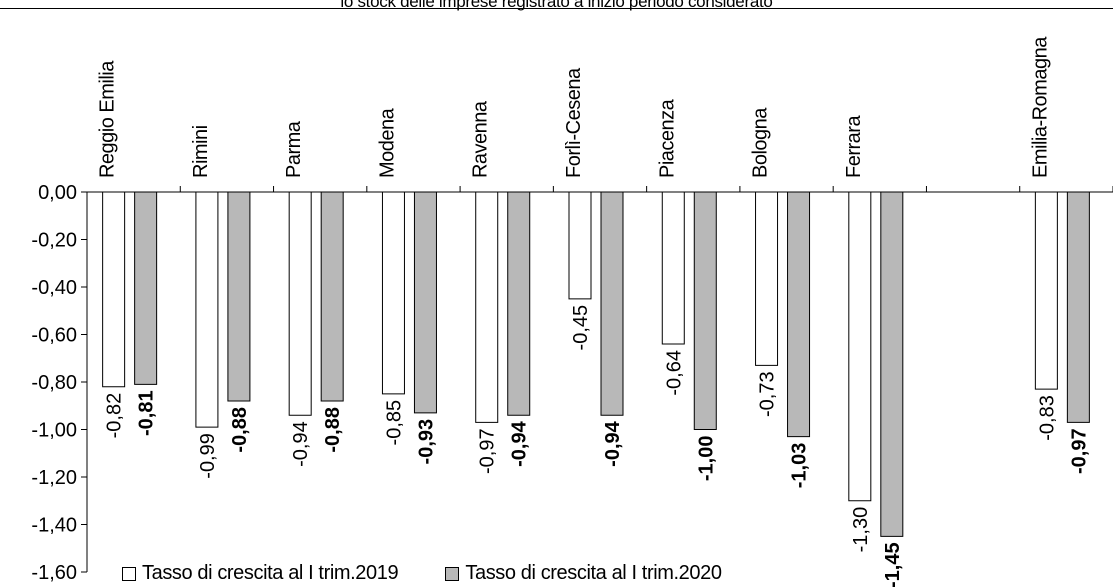  What do you see at coordinates (115, 416) in the screenshot?
I see `data-label-2019: -0,82` at bounding box center [115, 416].